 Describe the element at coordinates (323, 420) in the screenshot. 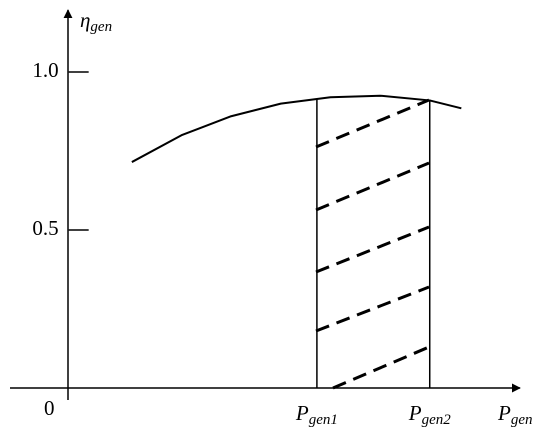

I see `x-tick-subscript: gen1` at that location.